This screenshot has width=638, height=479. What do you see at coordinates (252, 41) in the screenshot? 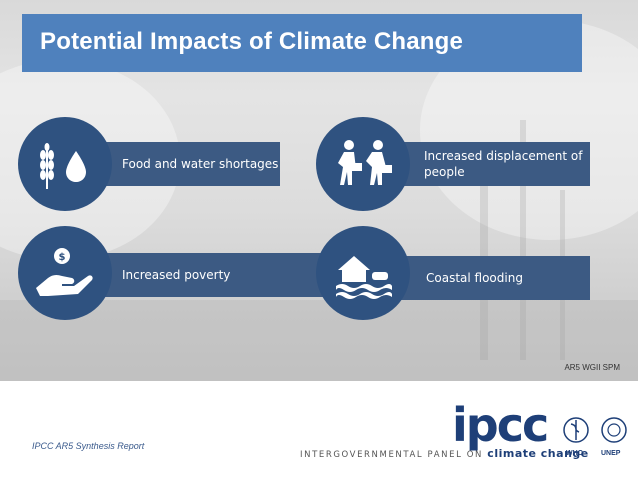
I see `slide-title: Potential Impacts of Climate Change` at bounding box center [252, 41].